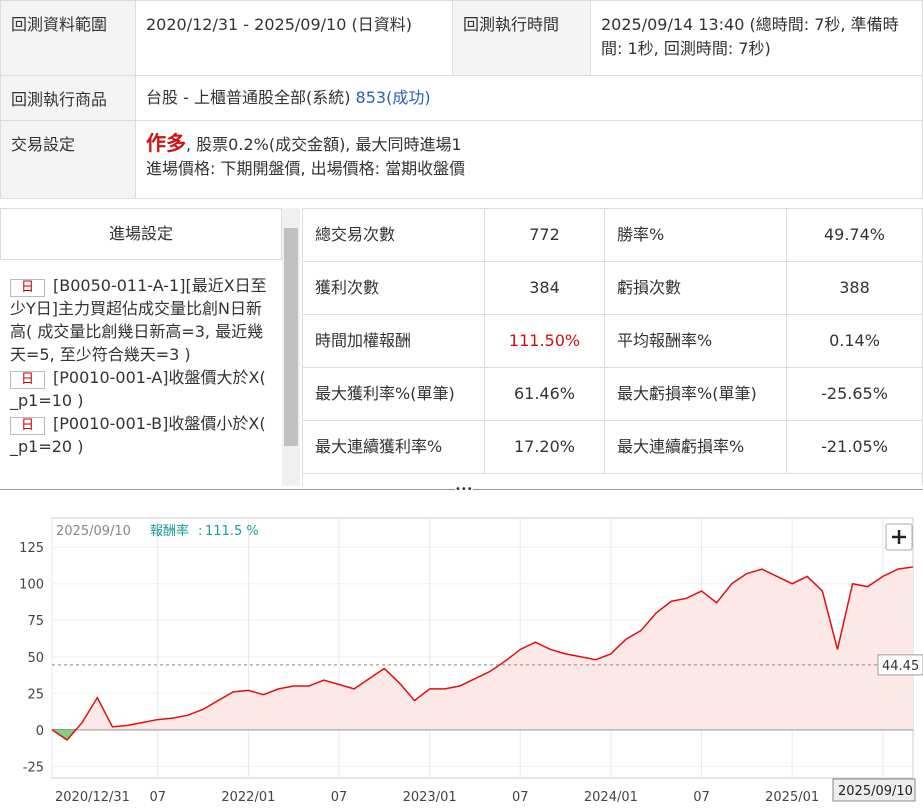 The image size is (923, 809). I want to click on stat-value: 17.20%, so click(544, 447).